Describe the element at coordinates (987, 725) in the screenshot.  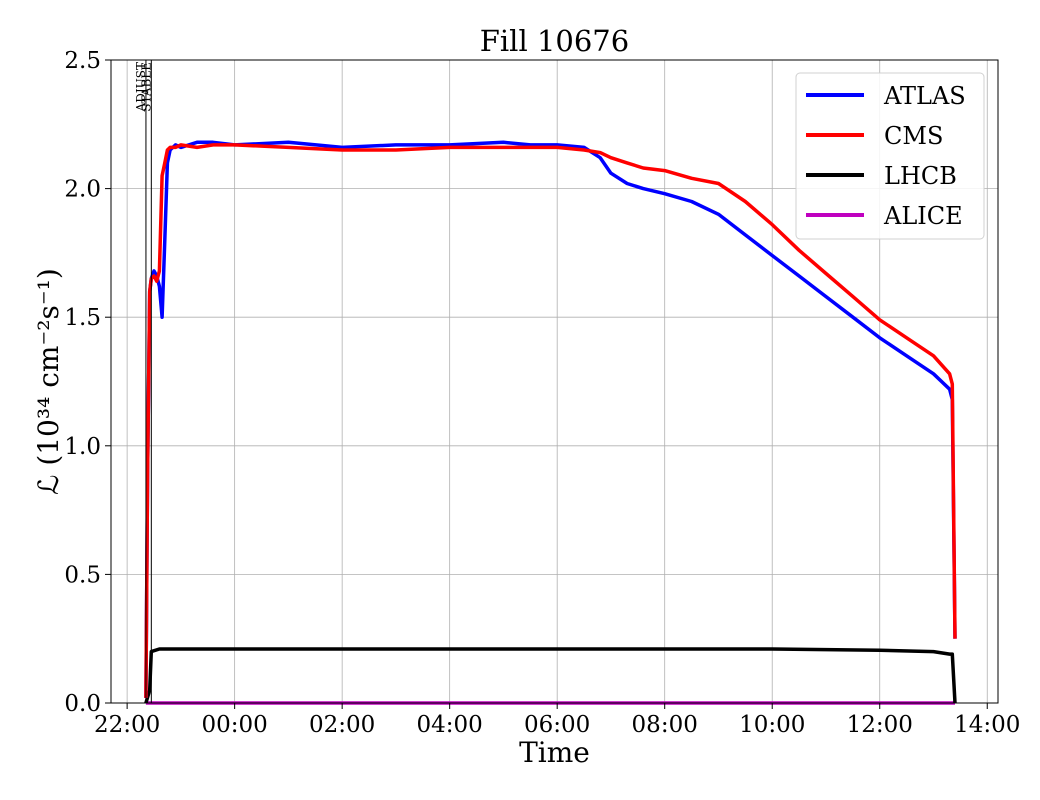
I see `x-tick-label: 14:00` at that location.